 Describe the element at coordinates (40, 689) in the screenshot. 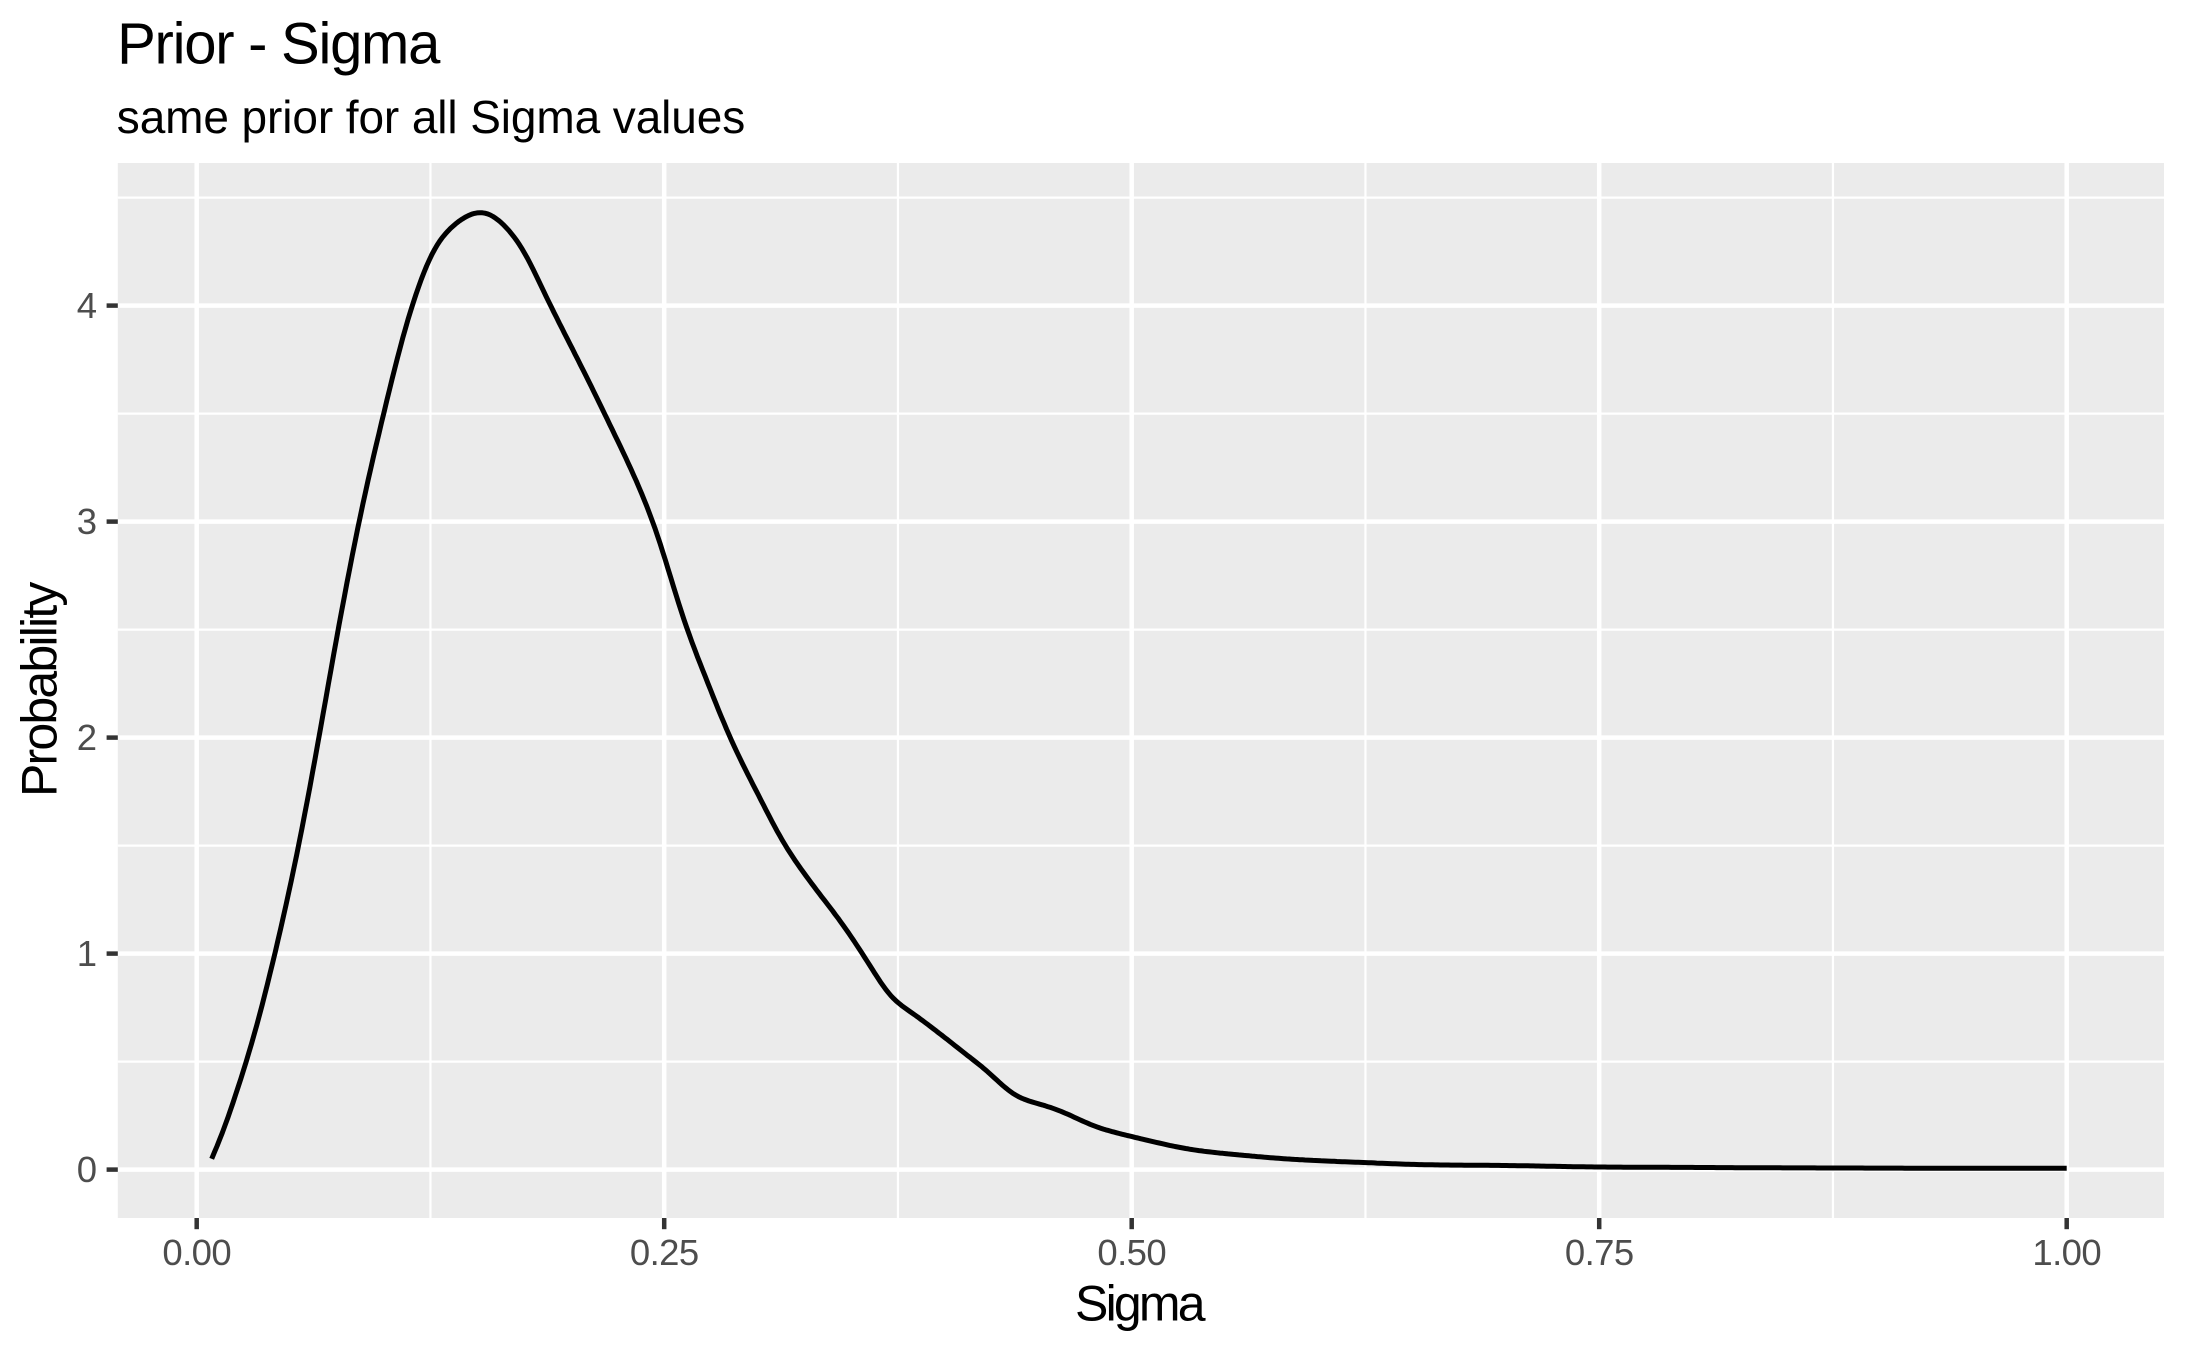

I see `svg-text: Probability` at that location.